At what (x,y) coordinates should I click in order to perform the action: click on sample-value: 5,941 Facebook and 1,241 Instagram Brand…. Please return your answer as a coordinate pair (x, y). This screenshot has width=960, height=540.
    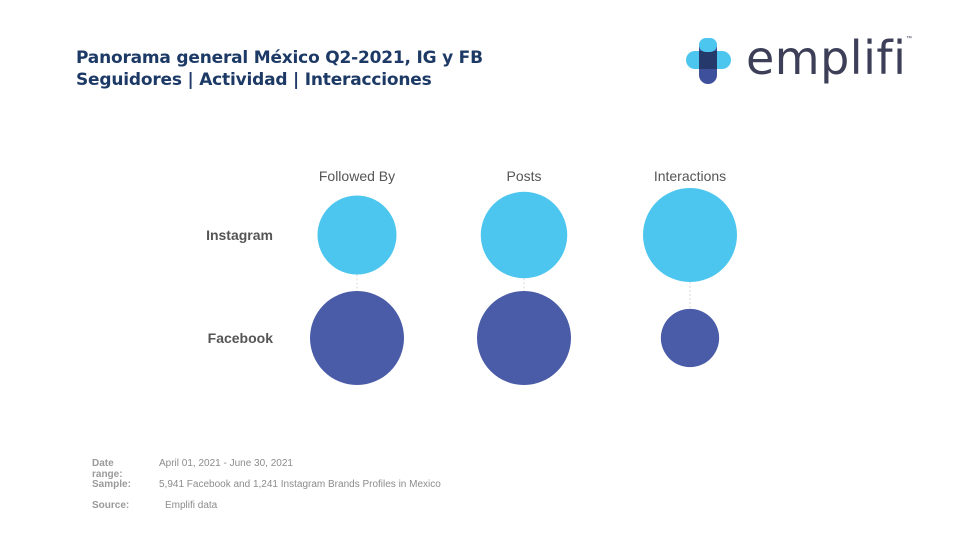
    Looking at the image, I should click on (300, 484).